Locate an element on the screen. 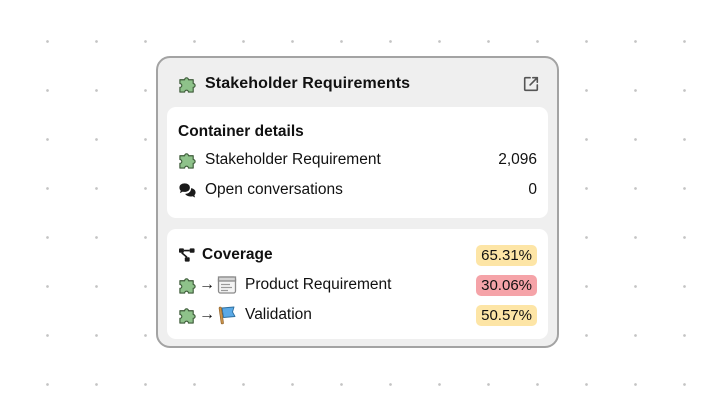 The image size is (720, 405). coverage-title: Coverage is located at coordinates (237, 254).